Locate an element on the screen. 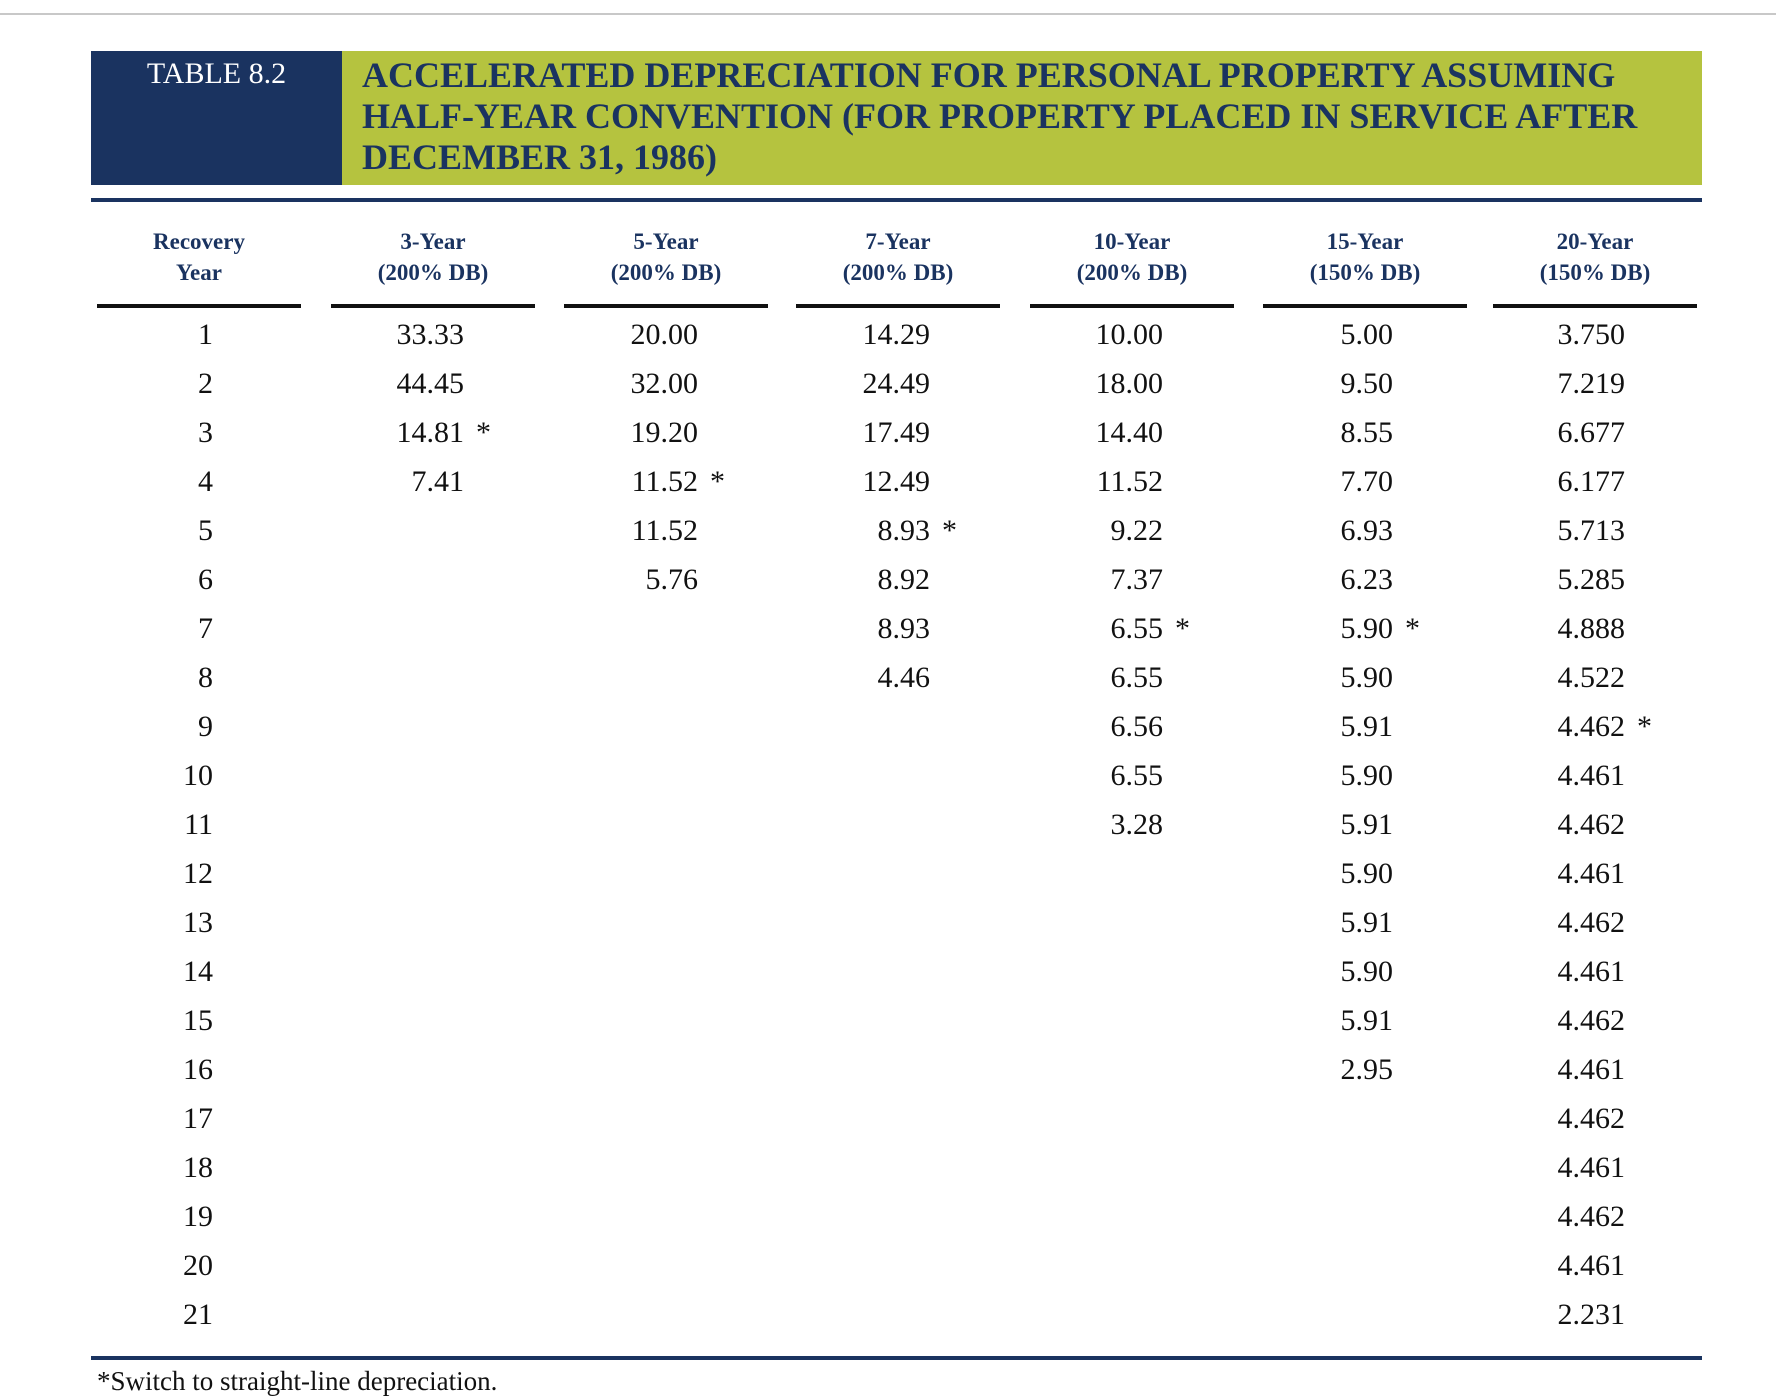 This screenshot has width=1776, height=1397. cell: 5 is located at coordinates (205, 530).